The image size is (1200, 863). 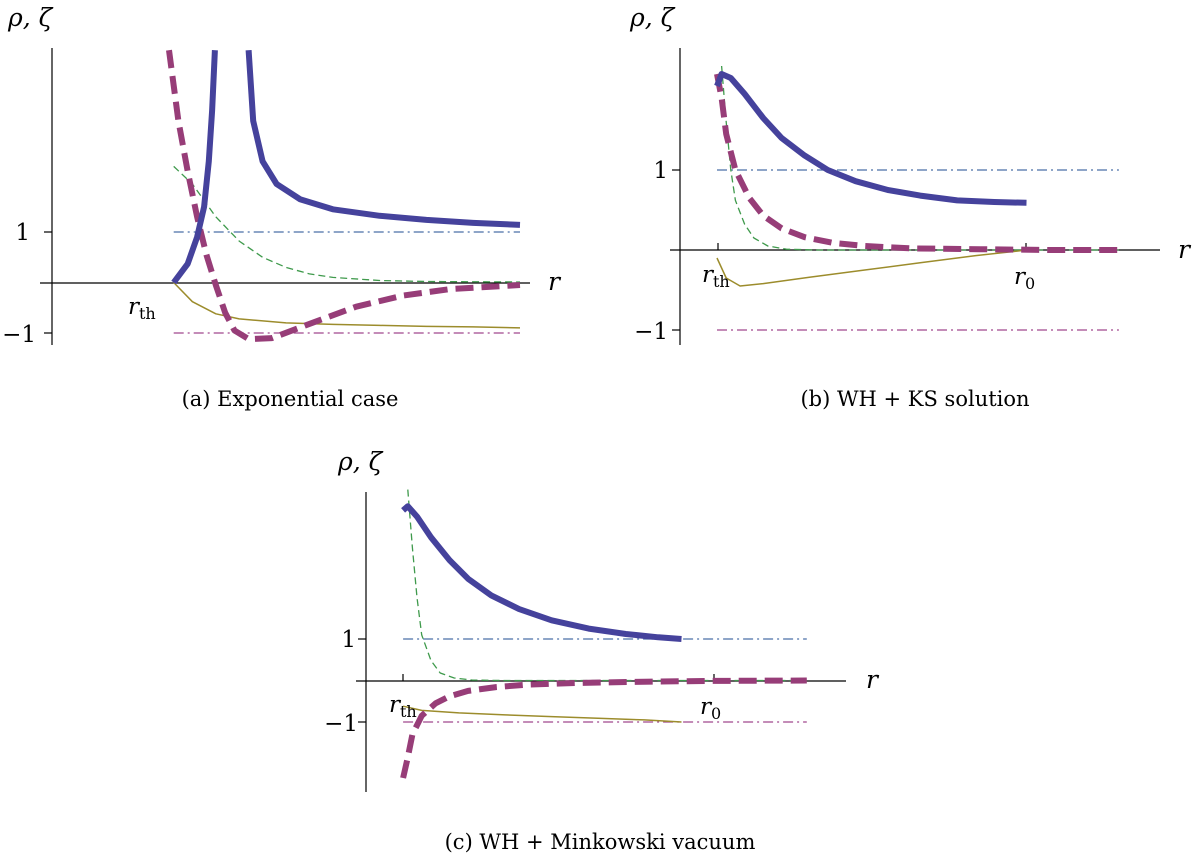 What do you see at coordinates (600, 842) in the screenshot?
I see `caption-c: (c) WH + Minkowski vacuum` at bounding box center [600, 842].